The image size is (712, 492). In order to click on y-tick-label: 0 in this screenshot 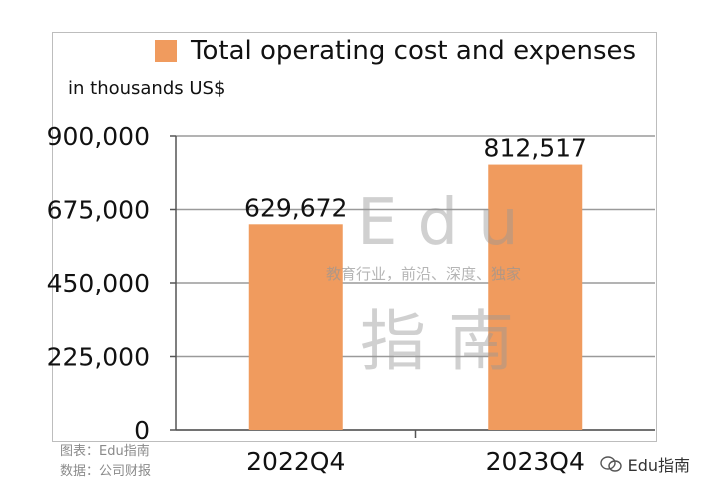, I will do `click(142, 430)`.